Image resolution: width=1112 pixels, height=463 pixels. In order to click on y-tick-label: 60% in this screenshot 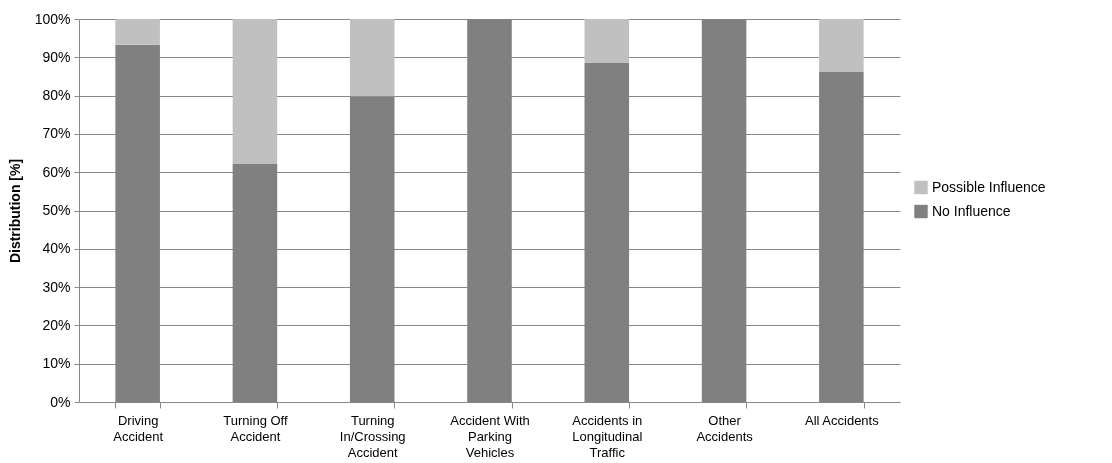, I will do `click(56, 171)`.